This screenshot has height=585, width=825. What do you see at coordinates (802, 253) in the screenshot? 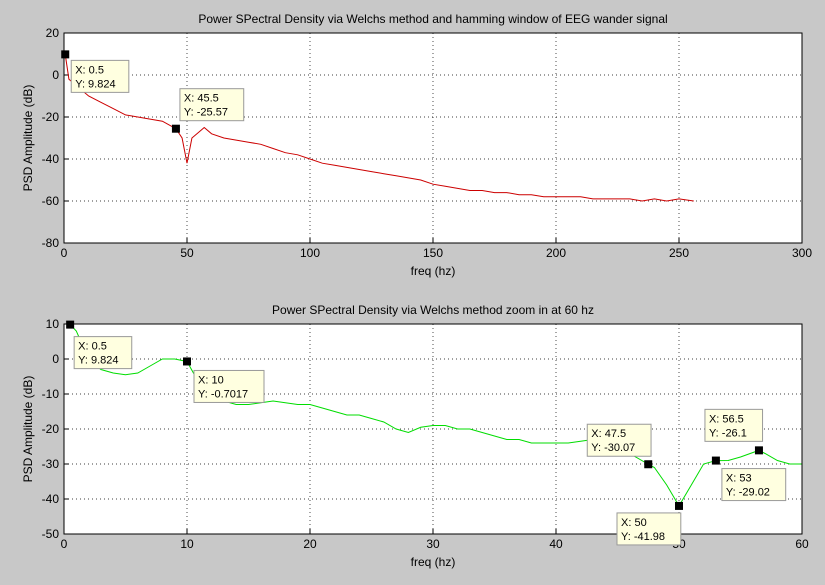
I see `x-tick-label: 300` at bounding box center [802, 253].